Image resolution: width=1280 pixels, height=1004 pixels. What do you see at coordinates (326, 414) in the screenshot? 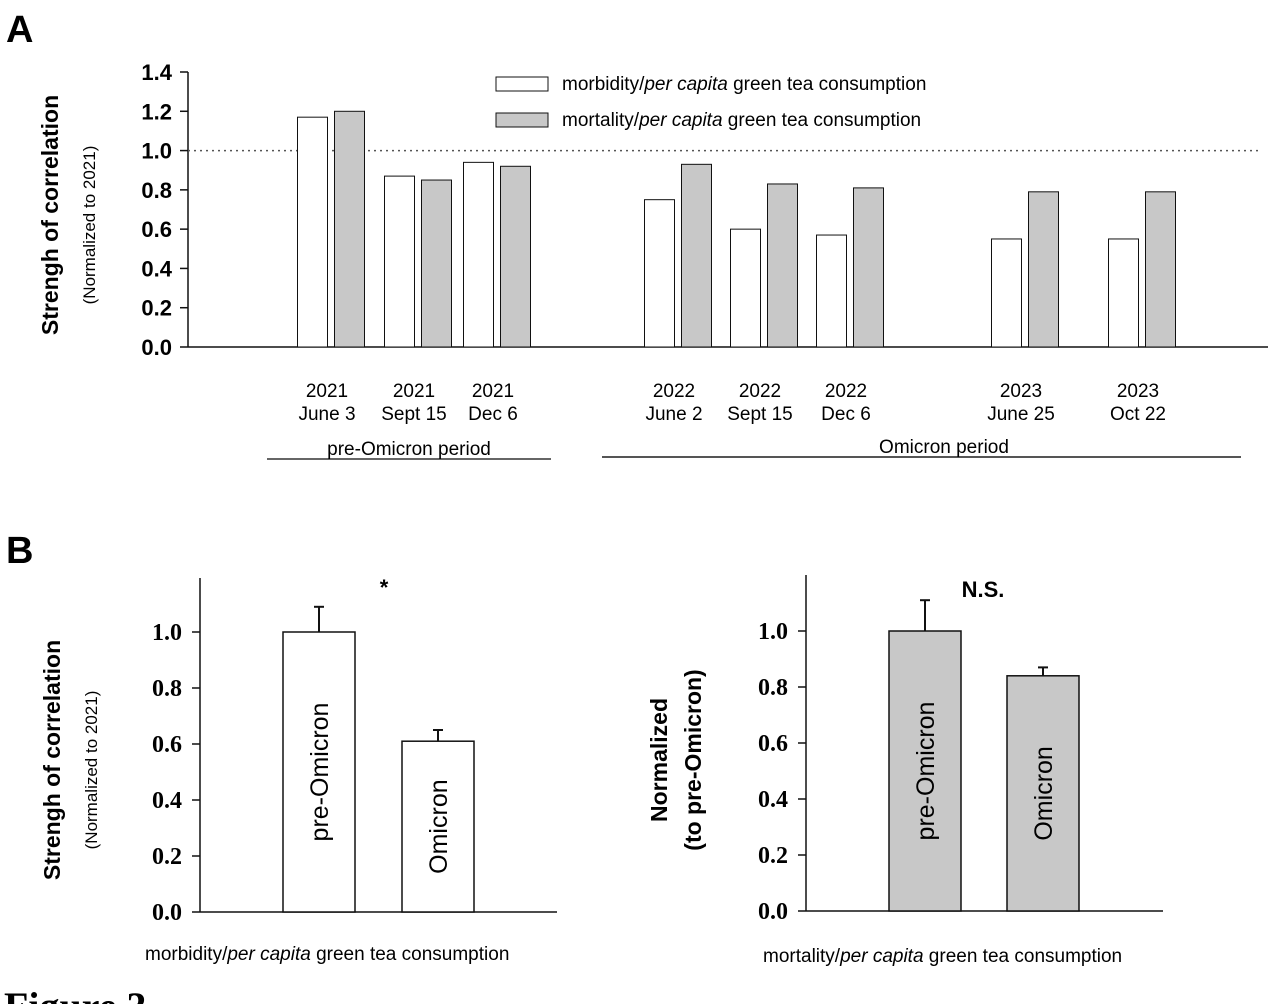
I see `x-tick-date: June 3` at bounding box center [326, 414].